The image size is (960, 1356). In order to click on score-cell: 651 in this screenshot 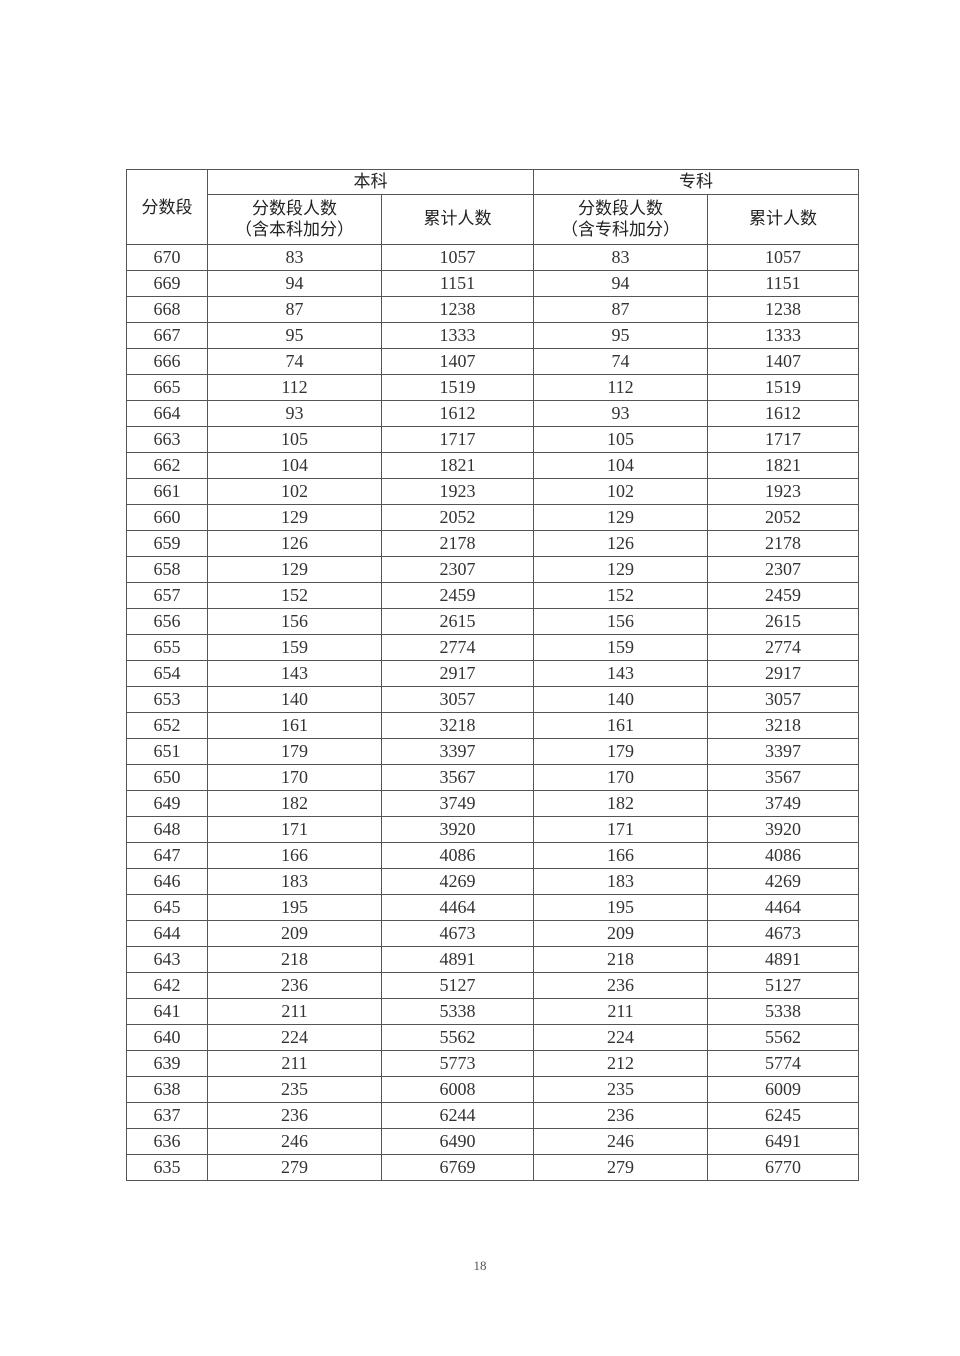, I will do `click(167, 751)`.